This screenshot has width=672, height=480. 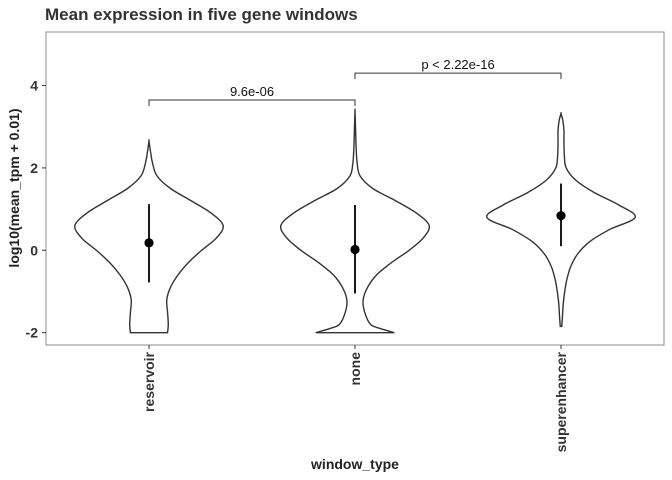 What do you see at coordinates (149, 381) in the screenshot?
I see `x-tick-label-reservoir: reservoir` at bounding box center [149, 381].